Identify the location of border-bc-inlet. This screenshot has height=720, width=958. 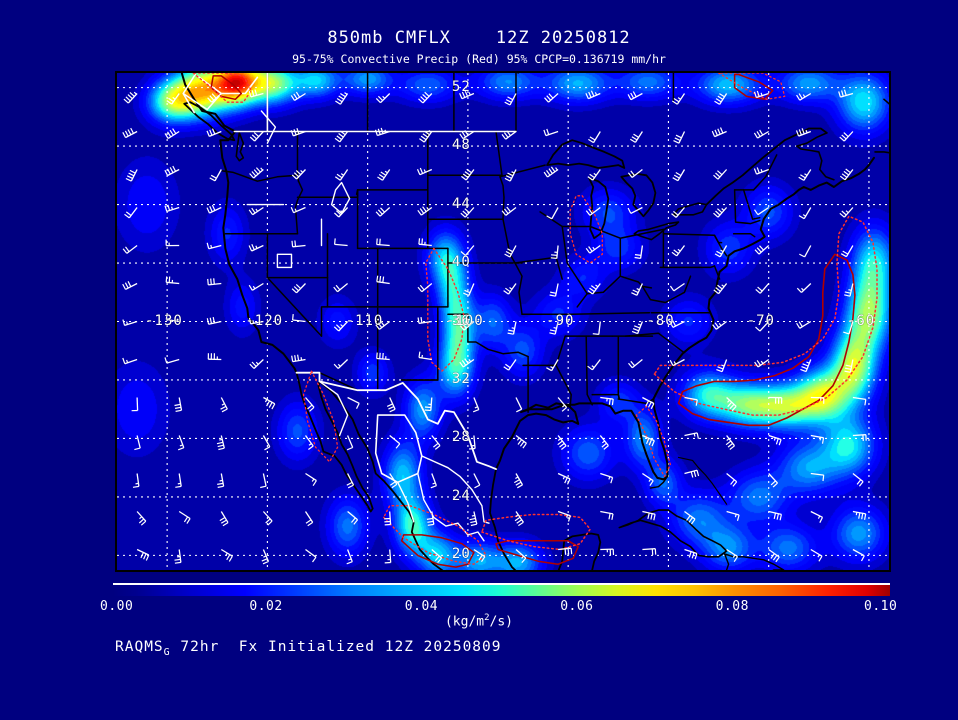
(202, 101).